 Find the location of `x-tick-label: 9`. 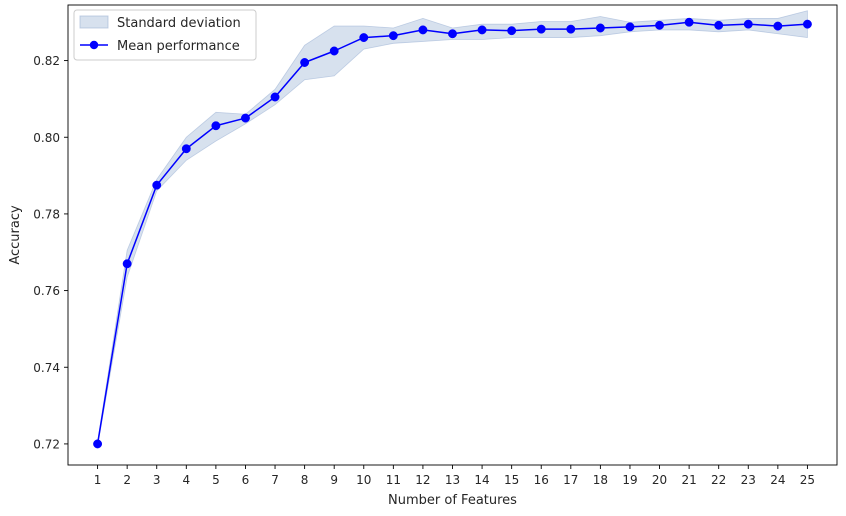

x-tick-label: 9 is located at coordinates (334, 480).